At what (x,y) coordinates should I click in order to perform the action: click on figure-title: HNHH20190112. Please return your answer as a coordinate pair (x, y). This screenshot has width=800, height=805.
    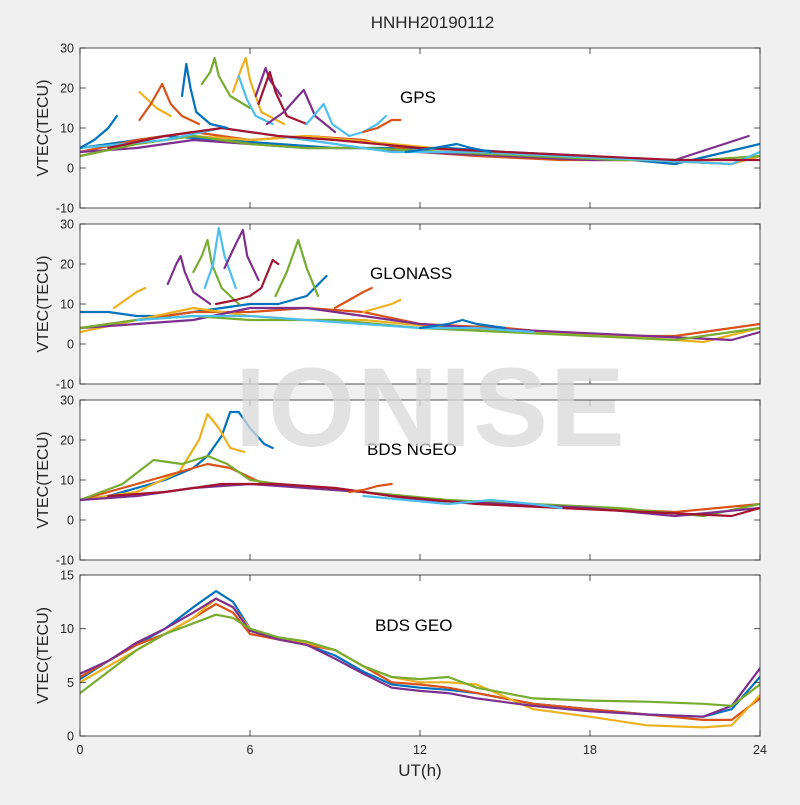
    Looking at the image, I should click on (432, 22).